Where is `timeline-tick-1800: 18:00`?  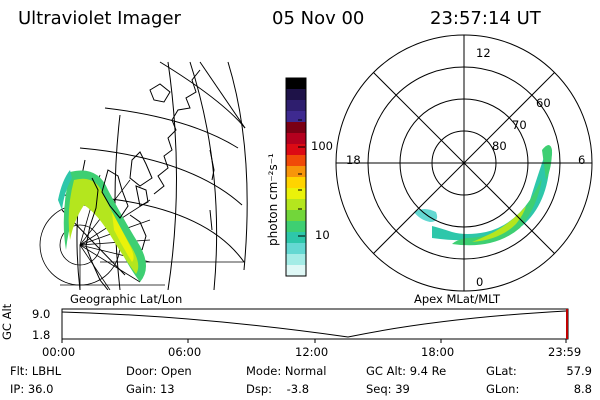 timeline-tick-1800: 18:00 is located at coordinates (438, 352).